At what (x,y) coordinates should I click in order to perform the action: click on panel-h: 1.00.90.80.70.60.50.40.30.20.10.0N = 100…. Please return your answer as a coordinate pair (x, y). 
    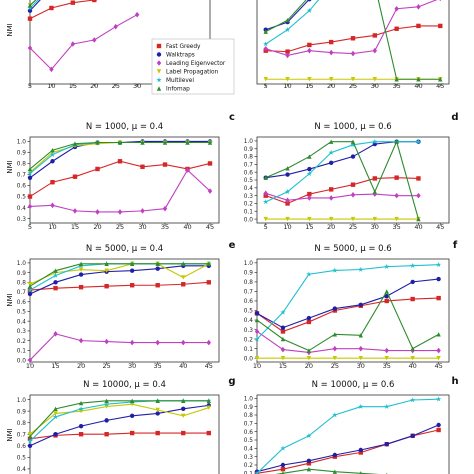
    Looking at the image, I should click on (347, 427).